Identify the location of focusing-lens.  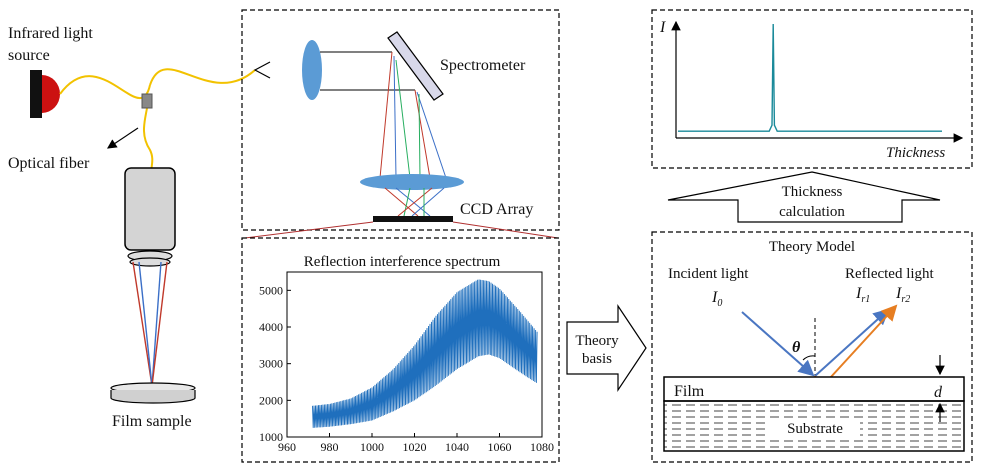
(412, 182).